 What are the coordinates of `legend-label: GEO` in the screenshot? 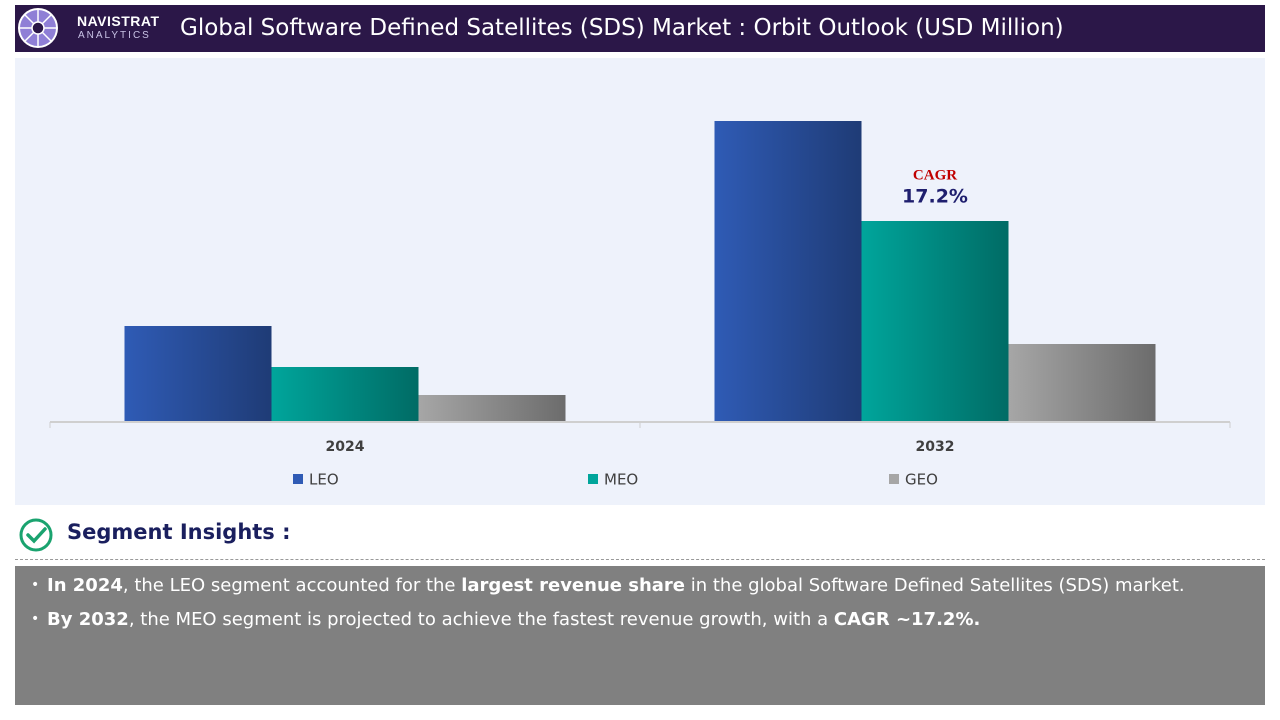 It's located at (921, 480).